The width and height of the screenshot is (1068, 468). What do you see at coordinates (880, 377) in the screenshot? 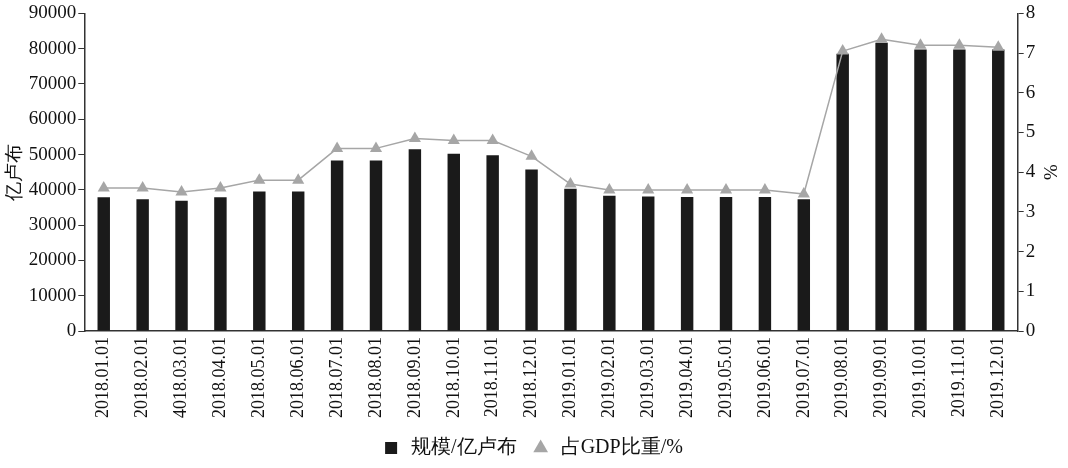
I see `x-tick-label: 2019.09.01` at bounding box center [880, 377].